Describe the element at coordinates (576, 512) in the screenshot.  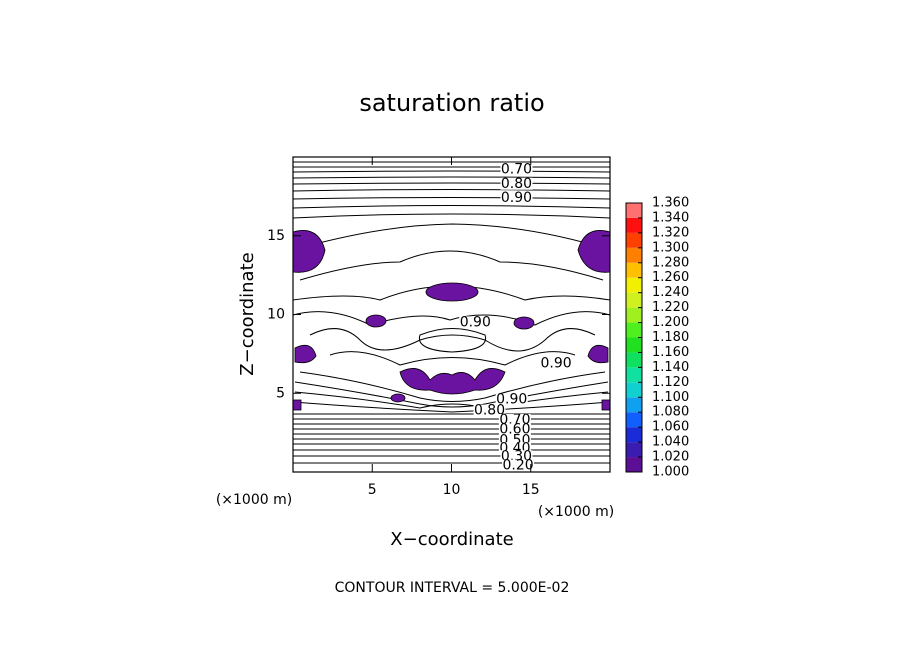
I see `x-unit: (×1000 m)` at that location.